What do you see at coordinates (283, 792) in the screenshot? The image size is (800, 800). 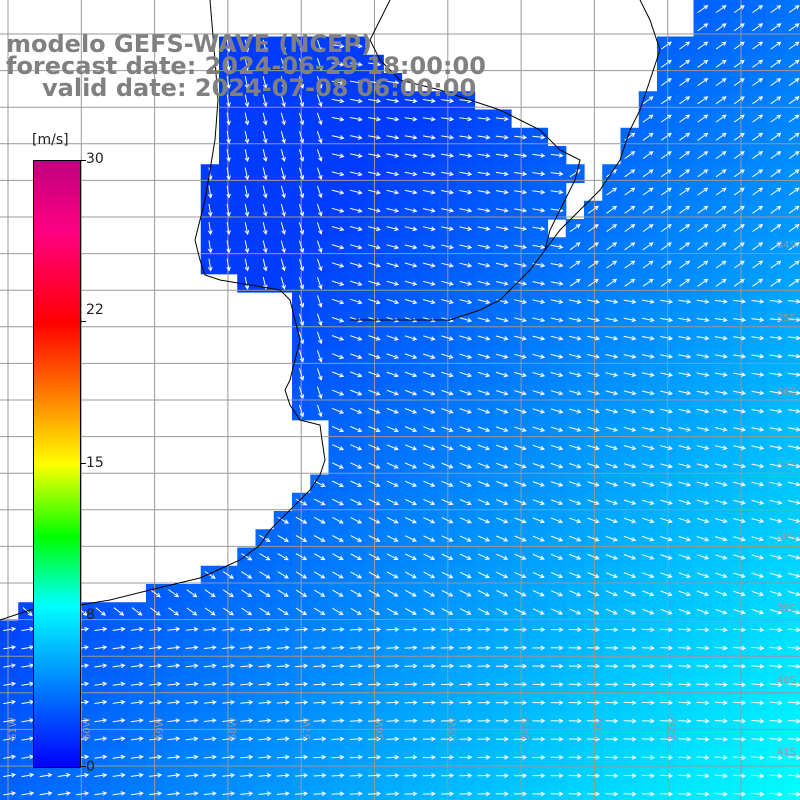 I see `wind-cell` at bounding box center [283, 792].